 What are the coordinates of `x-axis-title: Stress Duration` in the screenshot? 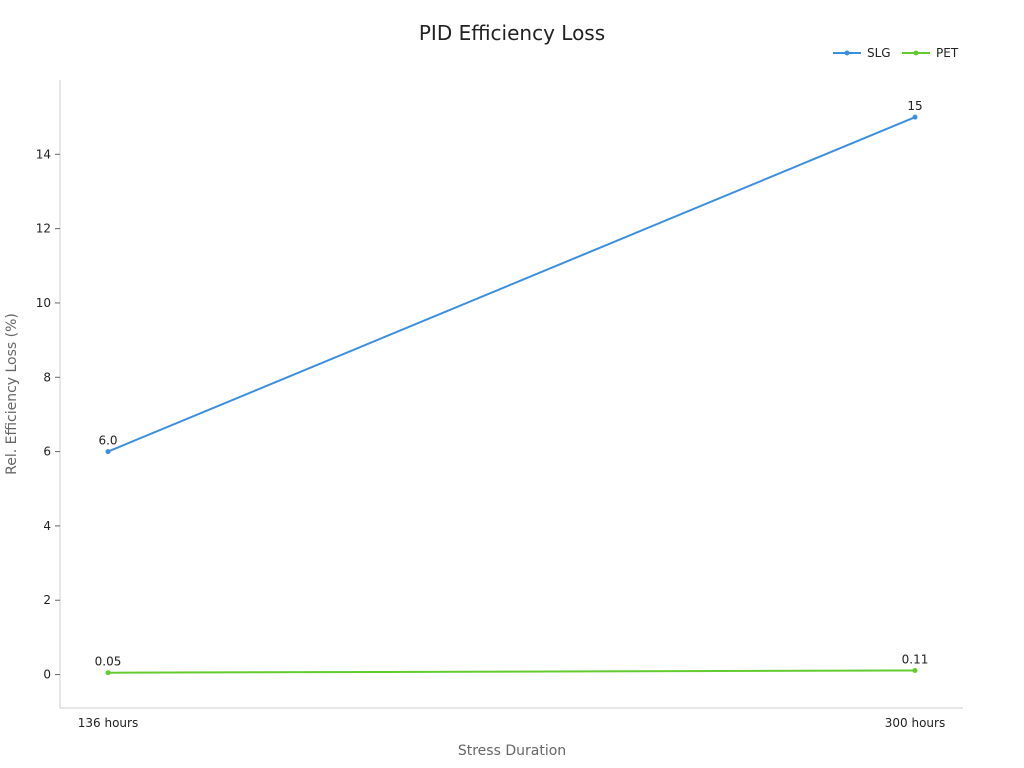 It's located at (512, 751).